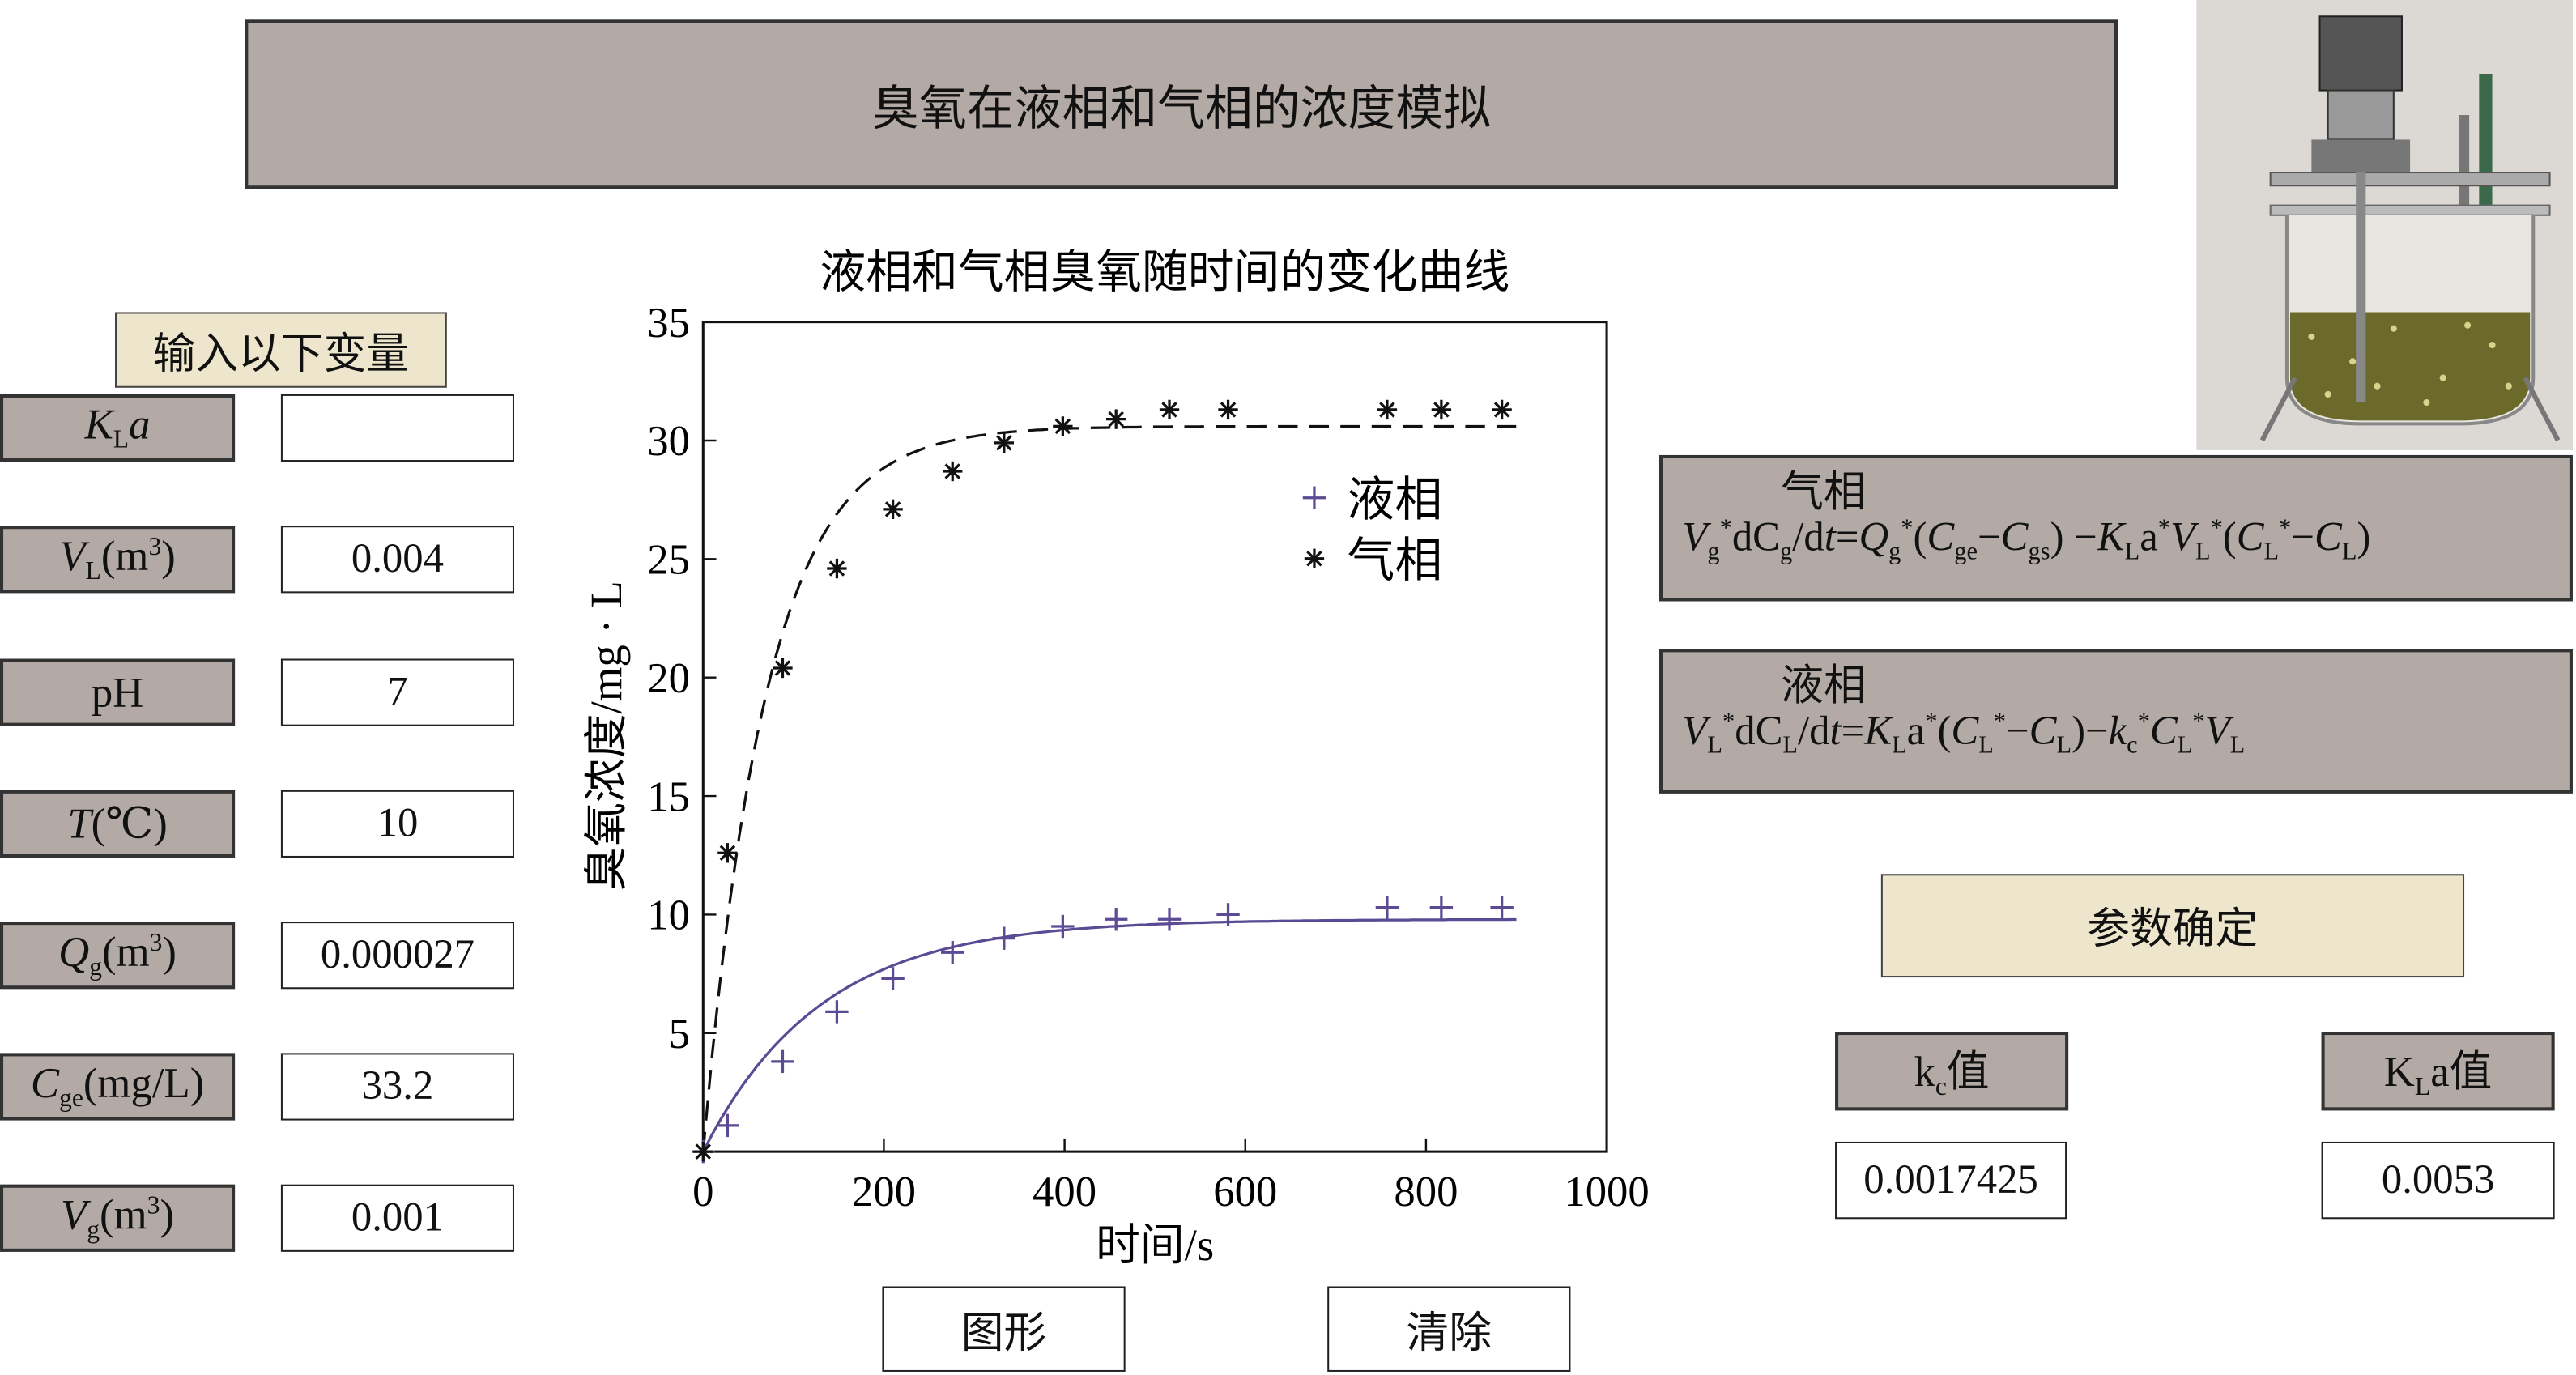 Image resolution: width=2576 pixels, height=1375 pixels. I want to click on kla-value: 0.0053, so click(2438, 1179).